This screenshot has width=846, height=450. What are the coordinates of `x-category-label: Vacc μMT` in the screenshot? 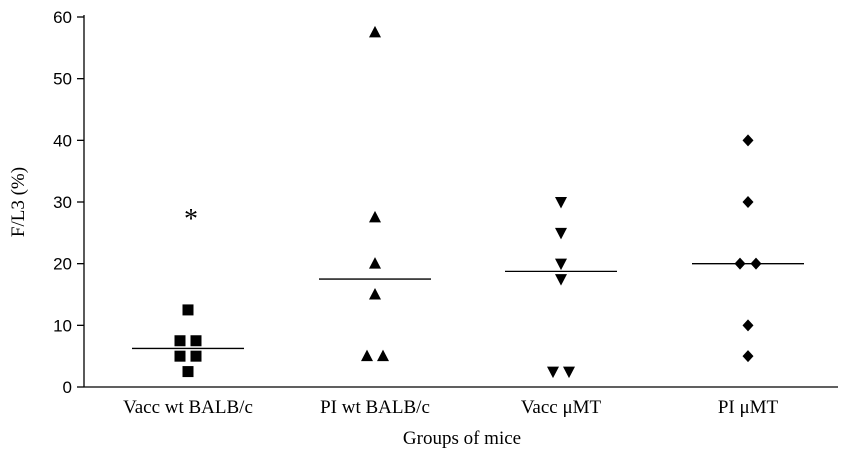 It's located at (561, 407).